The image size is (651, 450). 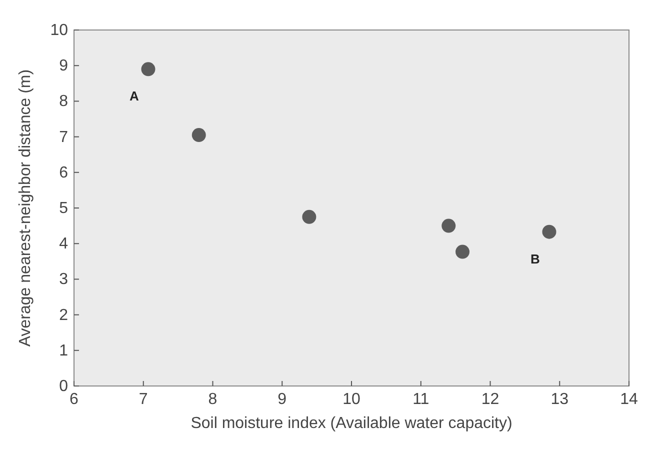 I want to click on annotation: A, so click(x=135, y=96).